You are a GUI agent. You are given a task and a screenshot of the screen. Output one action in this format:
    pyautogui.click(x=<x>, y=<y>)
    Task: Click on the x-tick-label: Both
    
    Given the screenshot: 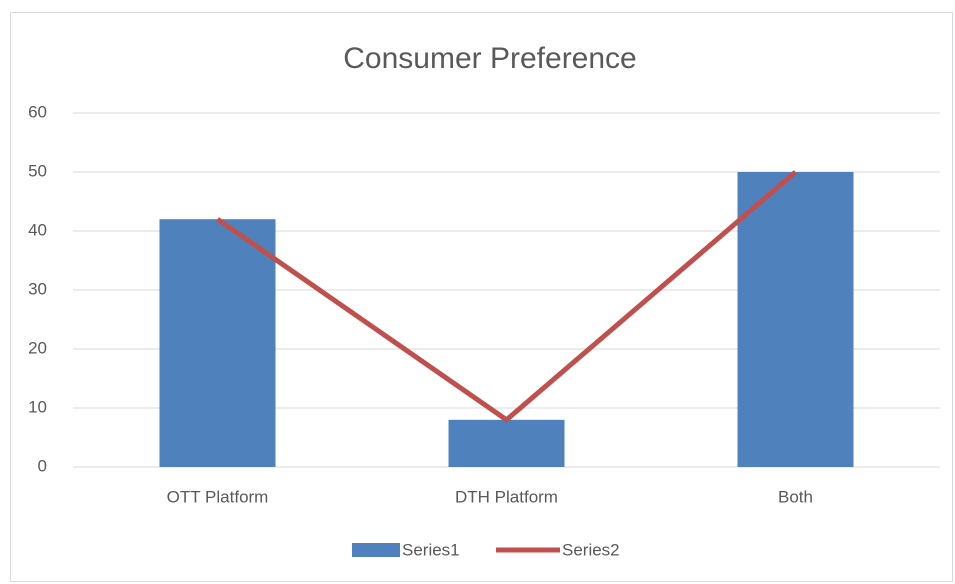 What is the action you would take?
    pyautogui.click(x=795, y=496)
    